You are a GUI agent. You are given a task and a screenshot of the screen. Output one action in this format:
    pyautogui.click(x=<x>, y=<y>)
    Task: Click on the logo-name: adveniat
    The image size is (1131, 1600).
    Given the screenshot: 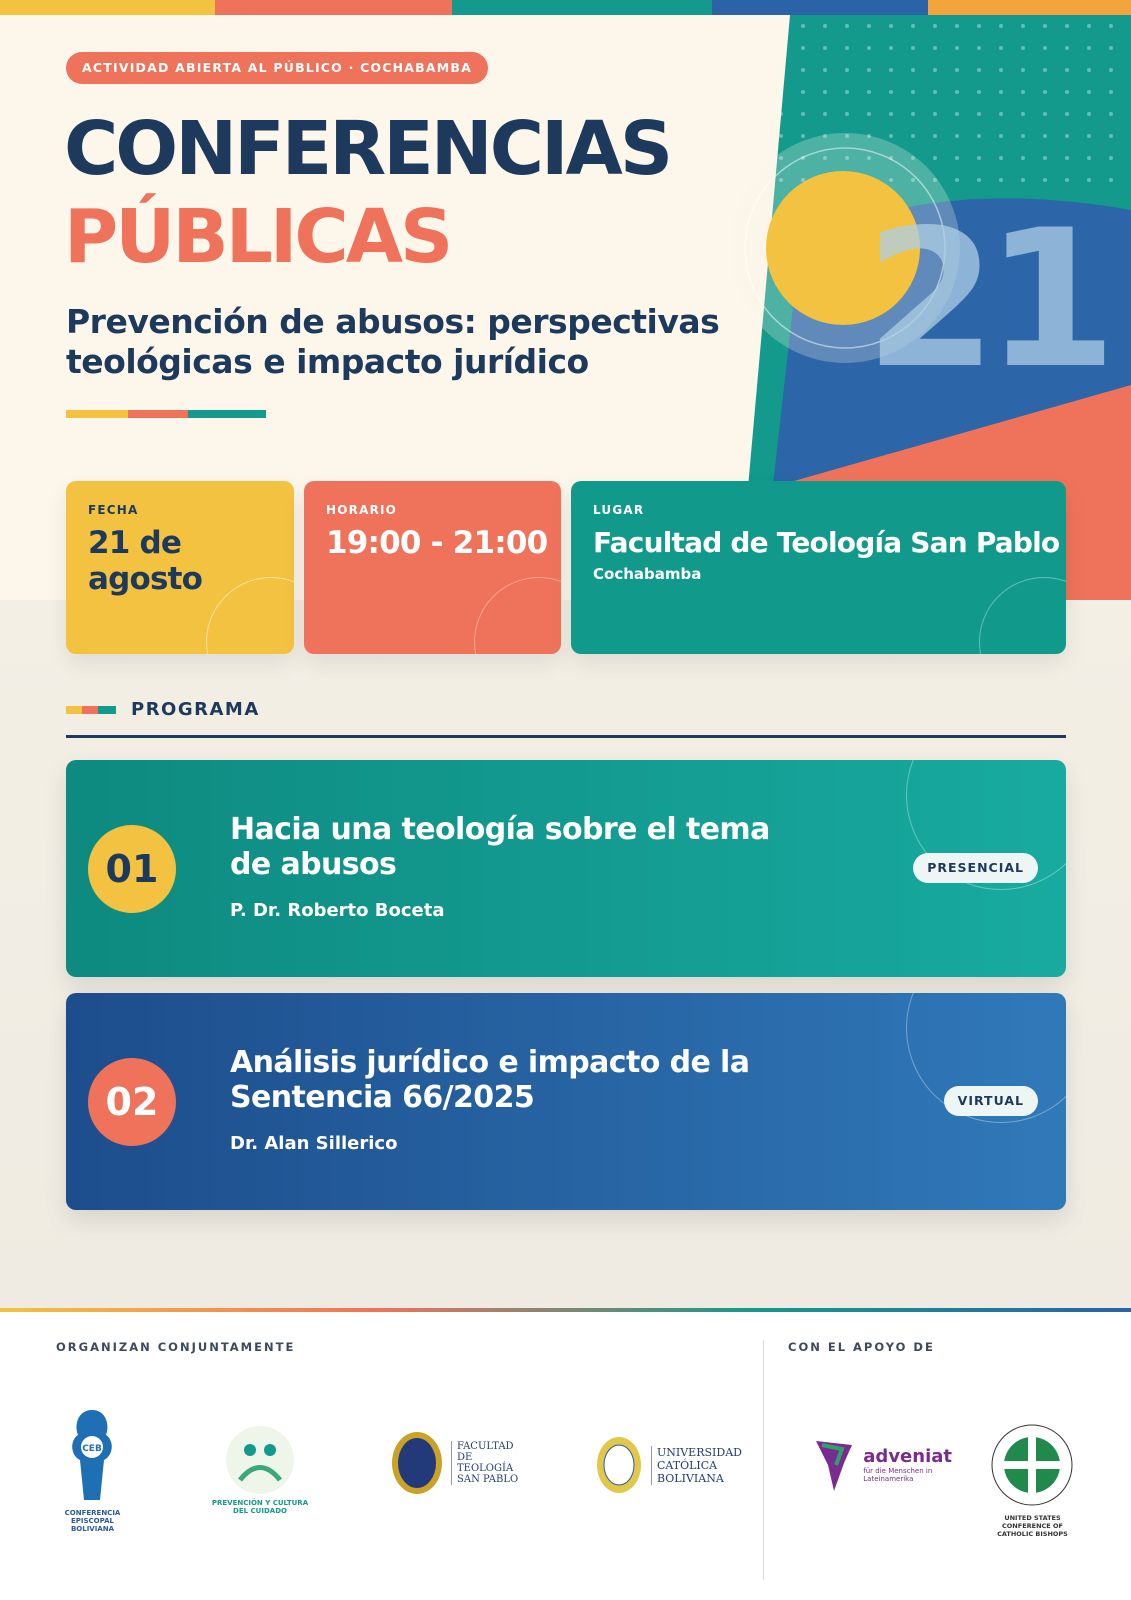 What is the action you would take?
    pyautogui.click(x=907, y=1456)
    